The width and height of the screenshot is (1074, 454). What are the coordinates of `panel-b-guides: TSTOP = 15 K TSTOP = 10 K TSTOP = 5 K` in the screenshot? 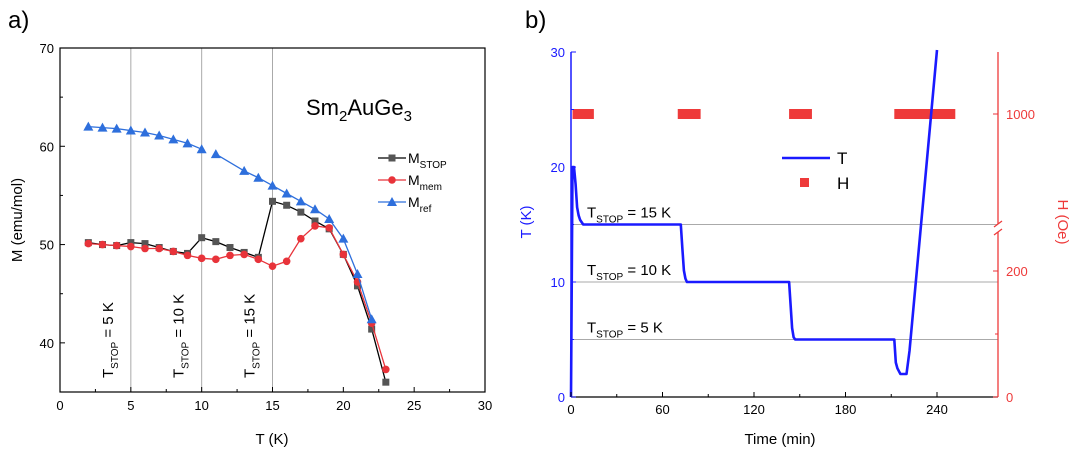 It's located at (784, 273).